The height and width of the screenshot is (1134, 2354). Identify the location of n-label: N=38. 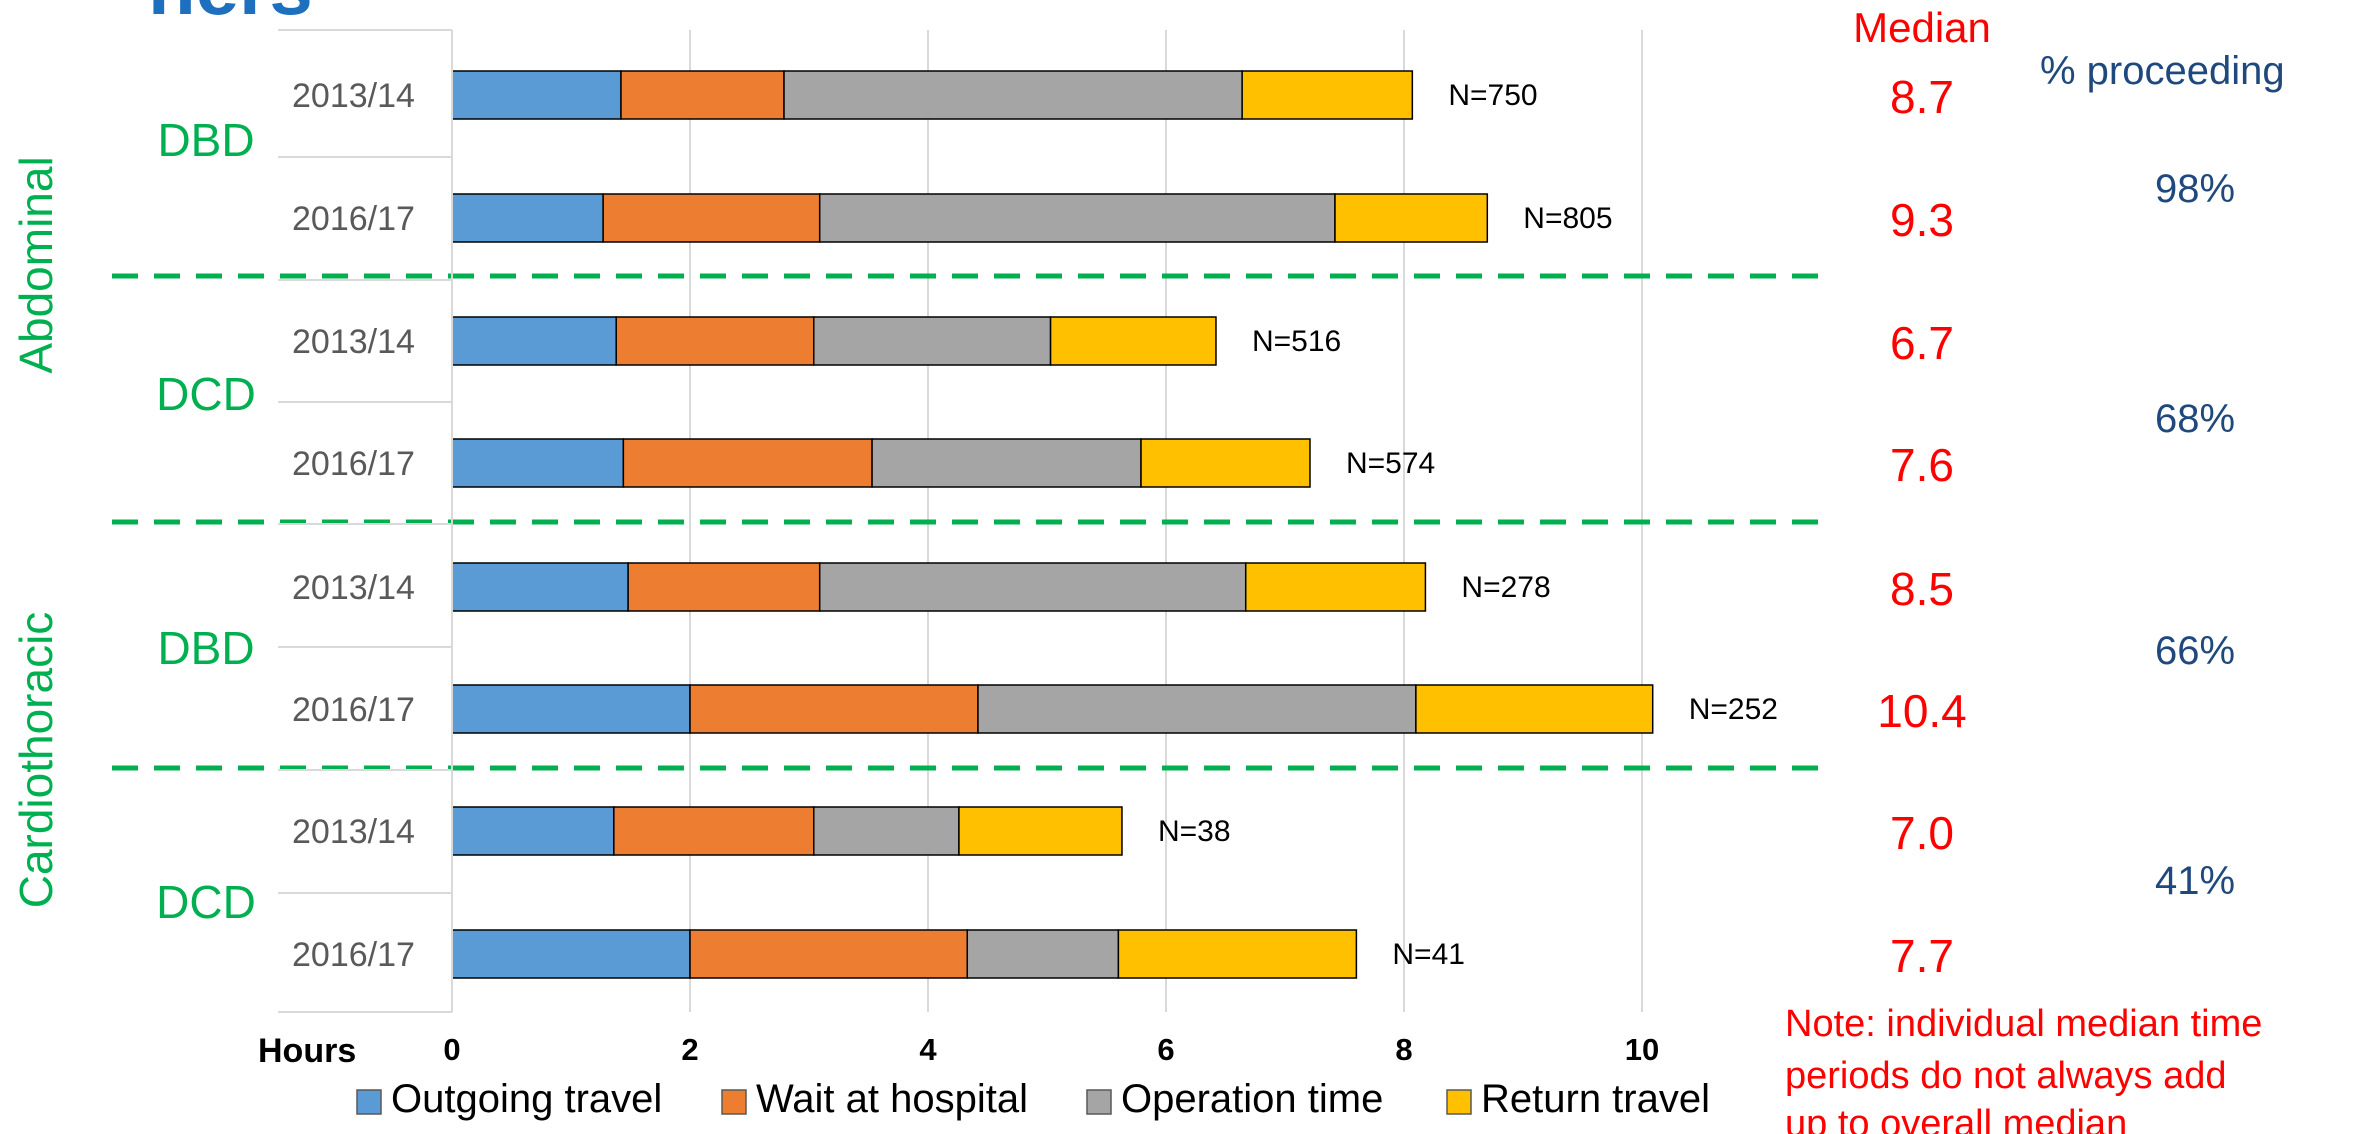
(1194, 831).